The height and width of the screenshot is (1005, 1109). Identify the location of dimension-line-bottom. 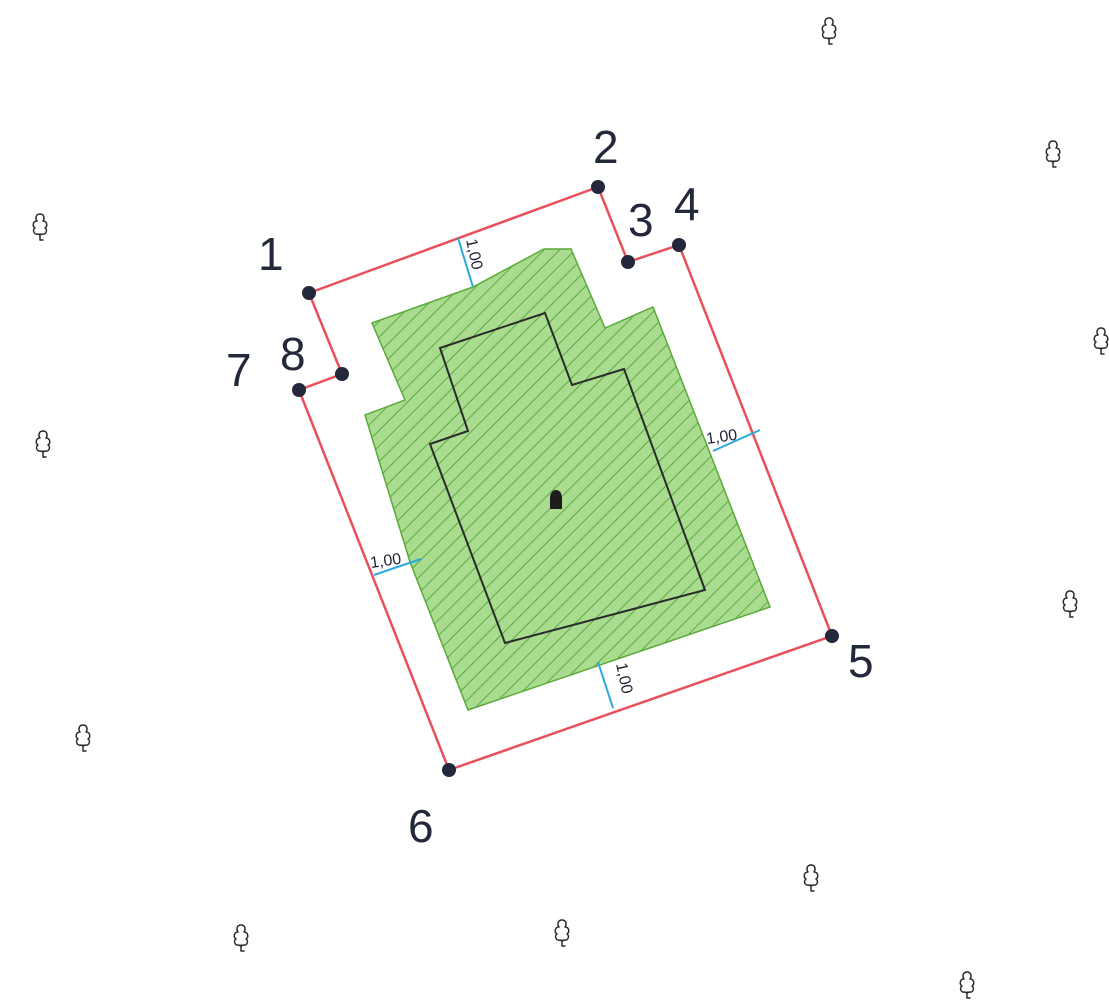
(605, 685).